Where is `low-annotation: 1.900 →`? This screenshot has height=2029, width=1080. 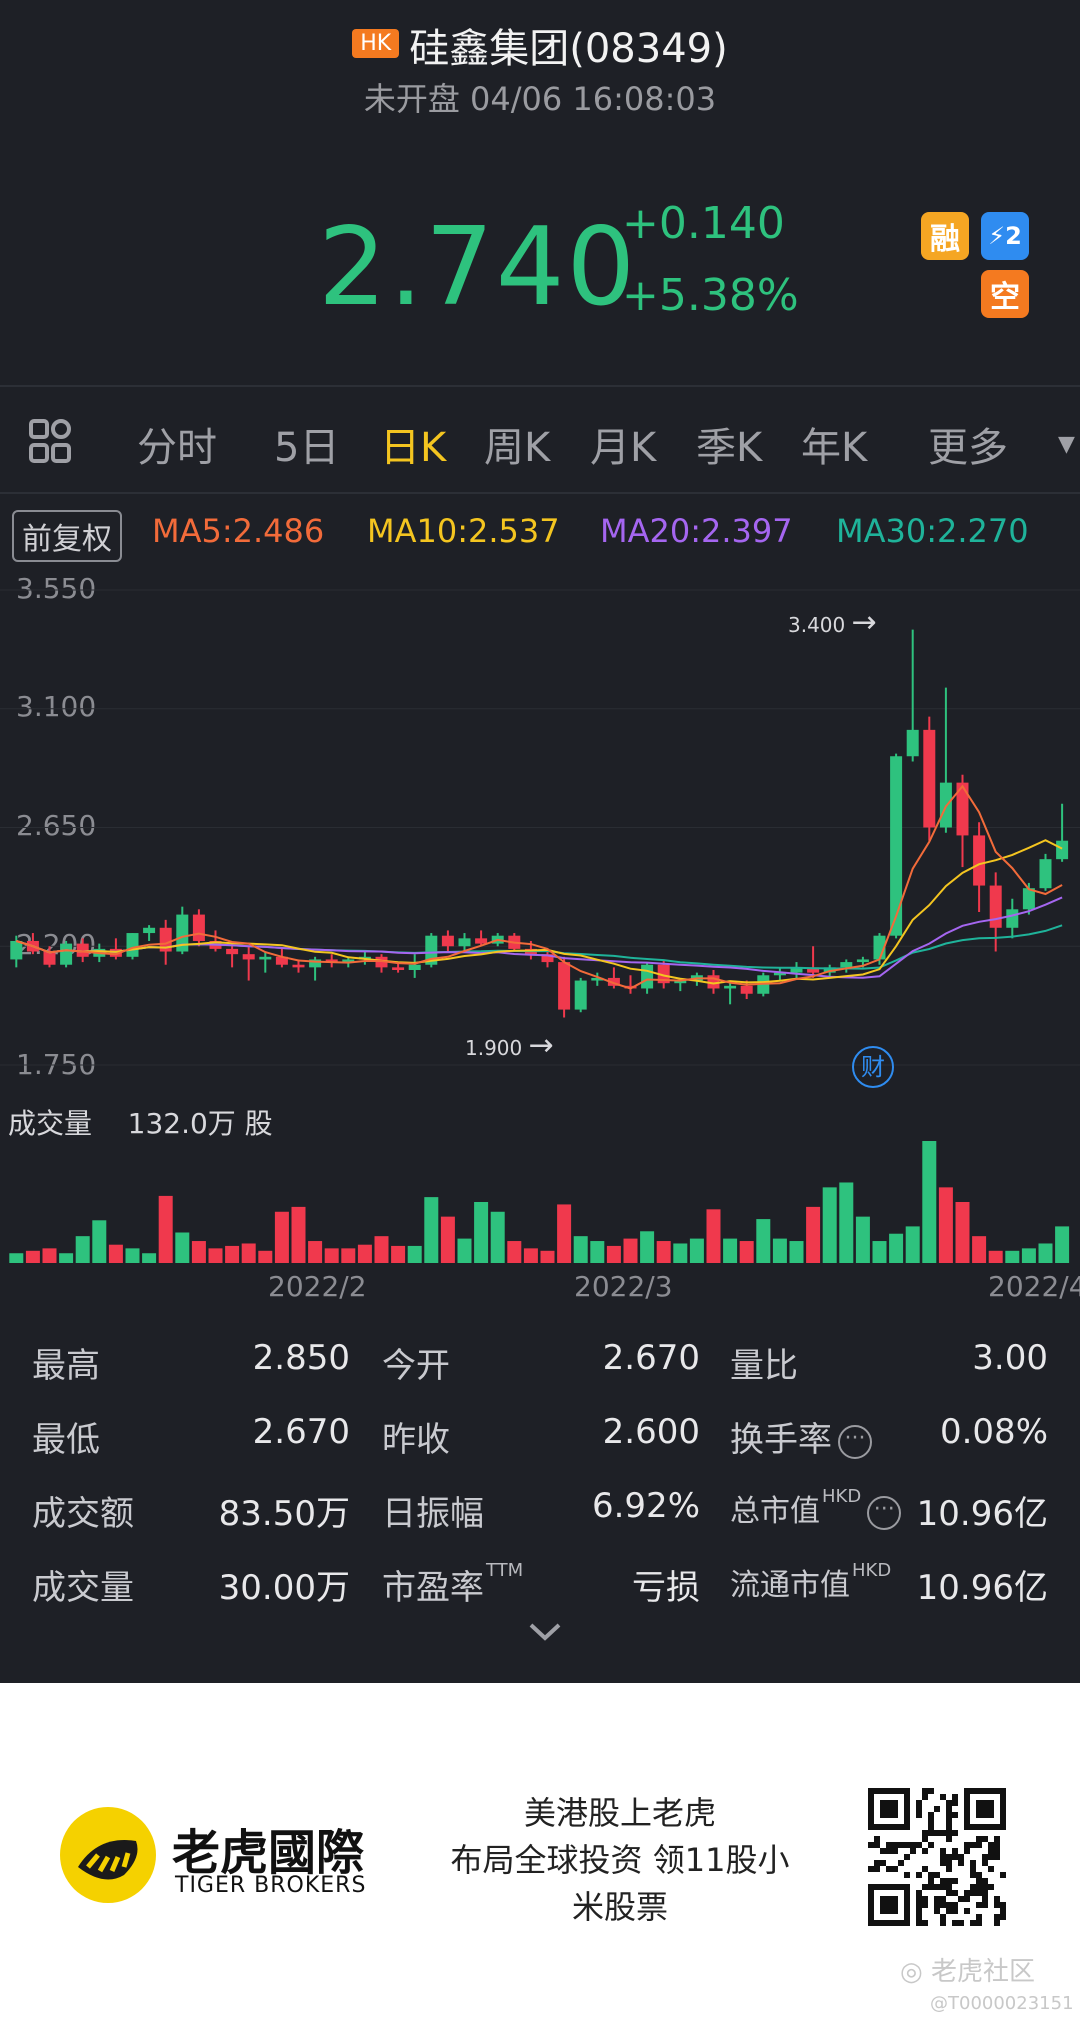 low-annotation: 1.900 → is located at coordinates (509, 1045).